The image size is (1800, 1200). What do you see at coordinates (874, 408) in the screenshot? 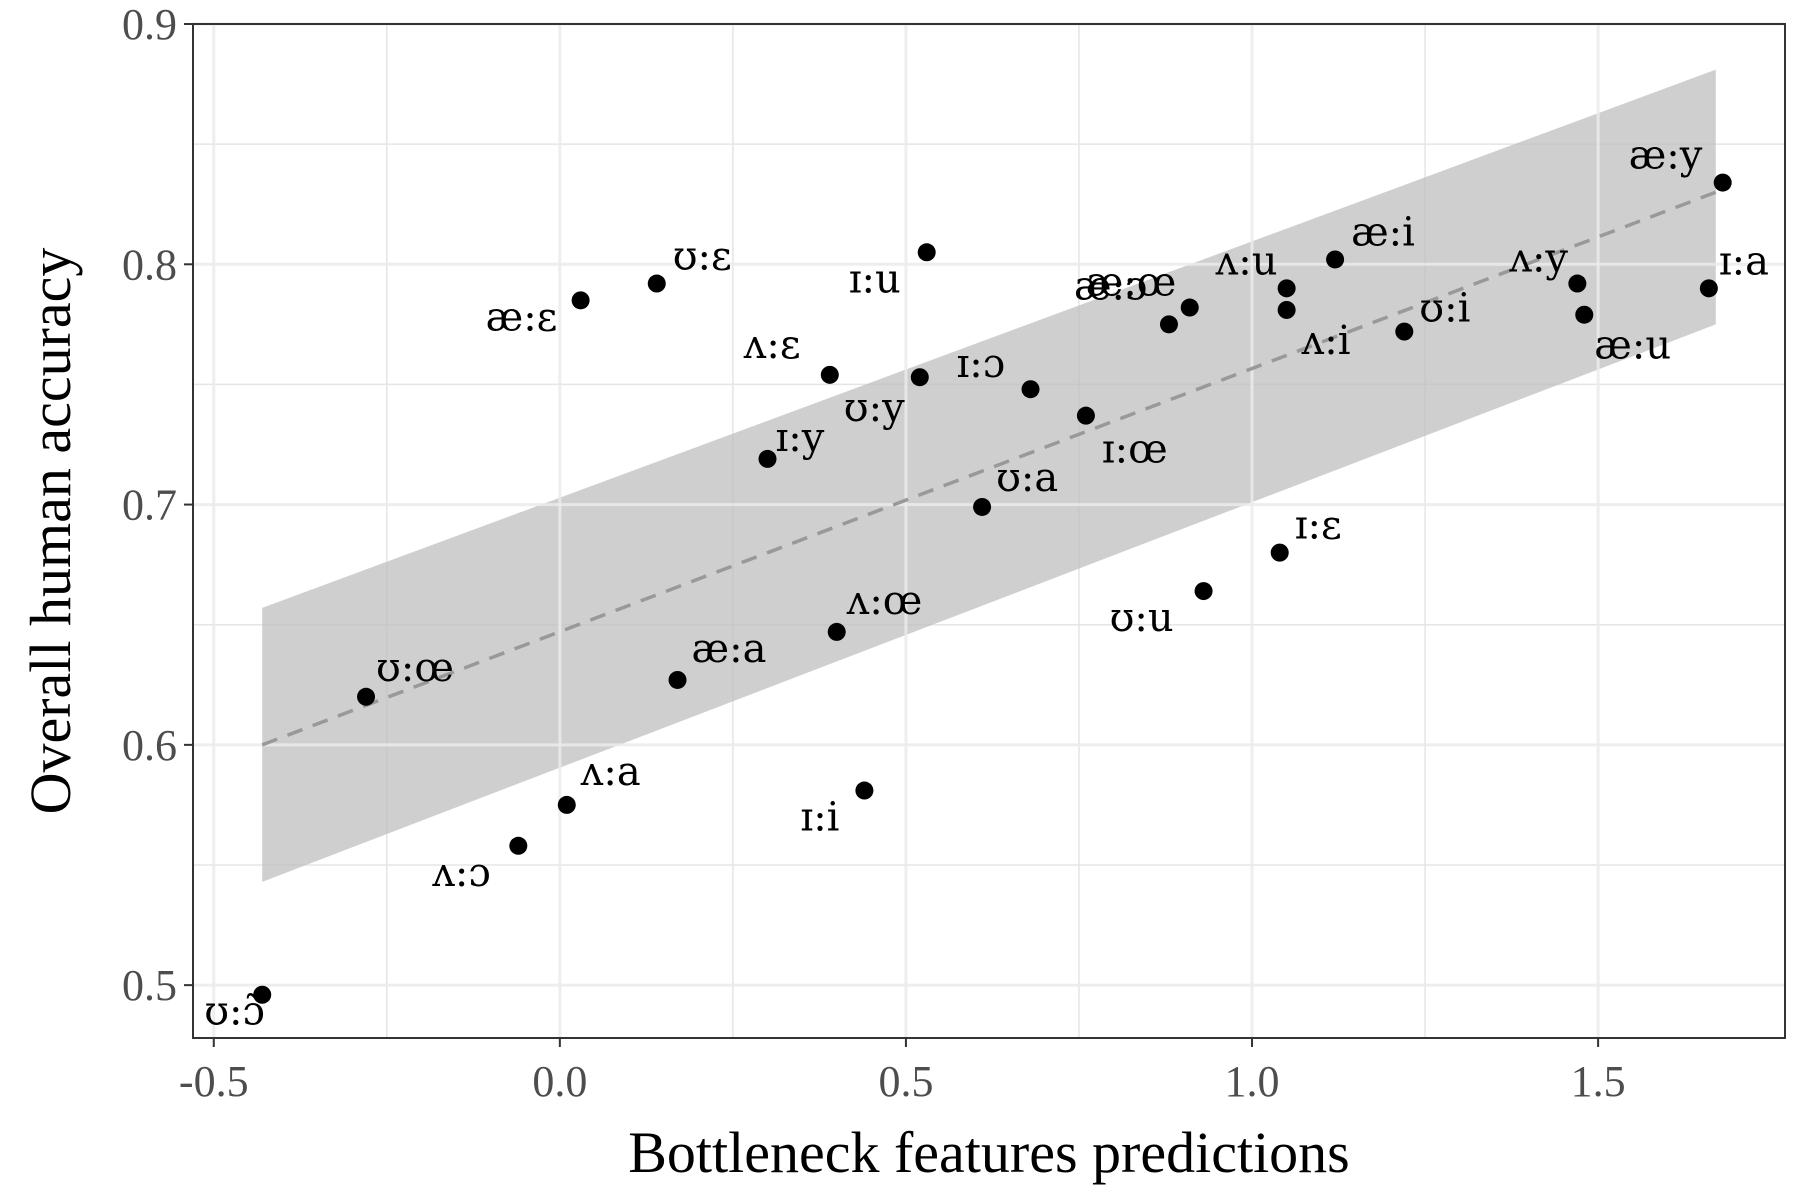
I see `point-label: ʊ:y` at bounding box center [874, 408].